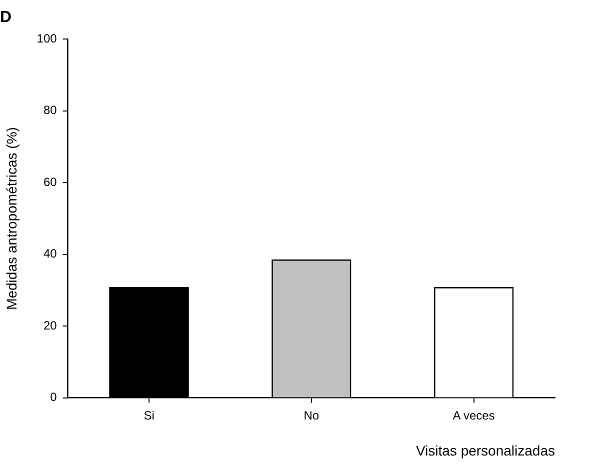 Image resolution: width=604 pixels, height=464 pixels. I want to click on y-tick-label: 40, so click(50, 253).